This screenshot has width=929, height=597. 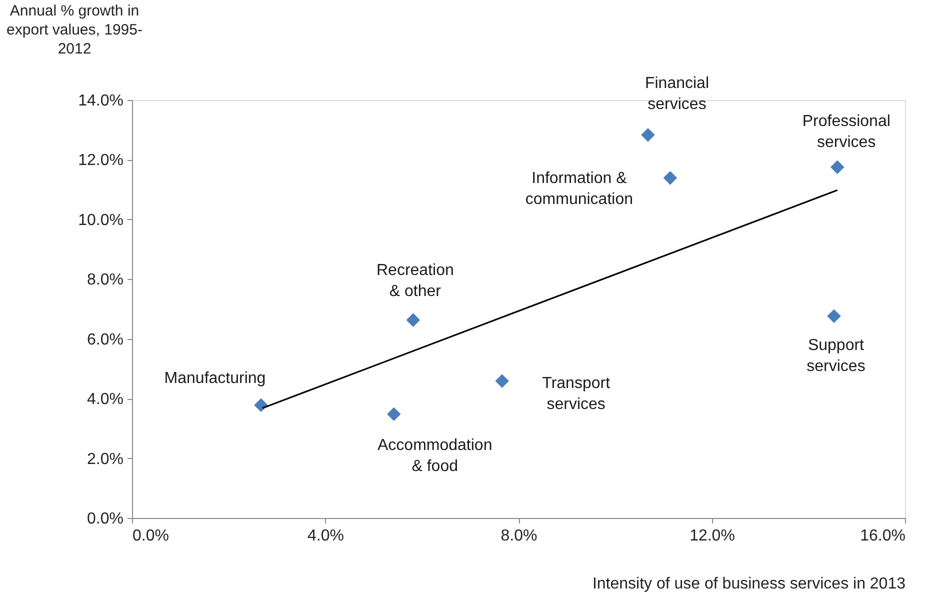 I want to click on x-tick-label: 0.0%, so click(x=150, y=536).